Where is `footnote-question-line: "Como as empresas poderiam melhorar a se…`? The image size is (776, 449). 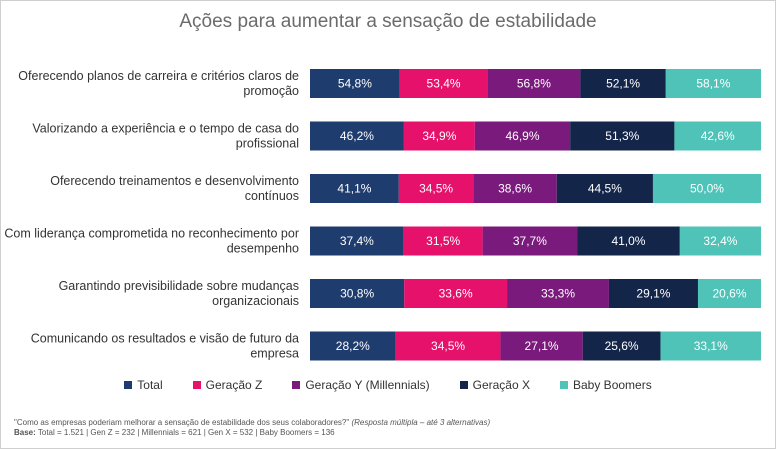
footnote-question-line: "Como as empresas poderiam melhorar a se… is located at coordinates (384, 423).